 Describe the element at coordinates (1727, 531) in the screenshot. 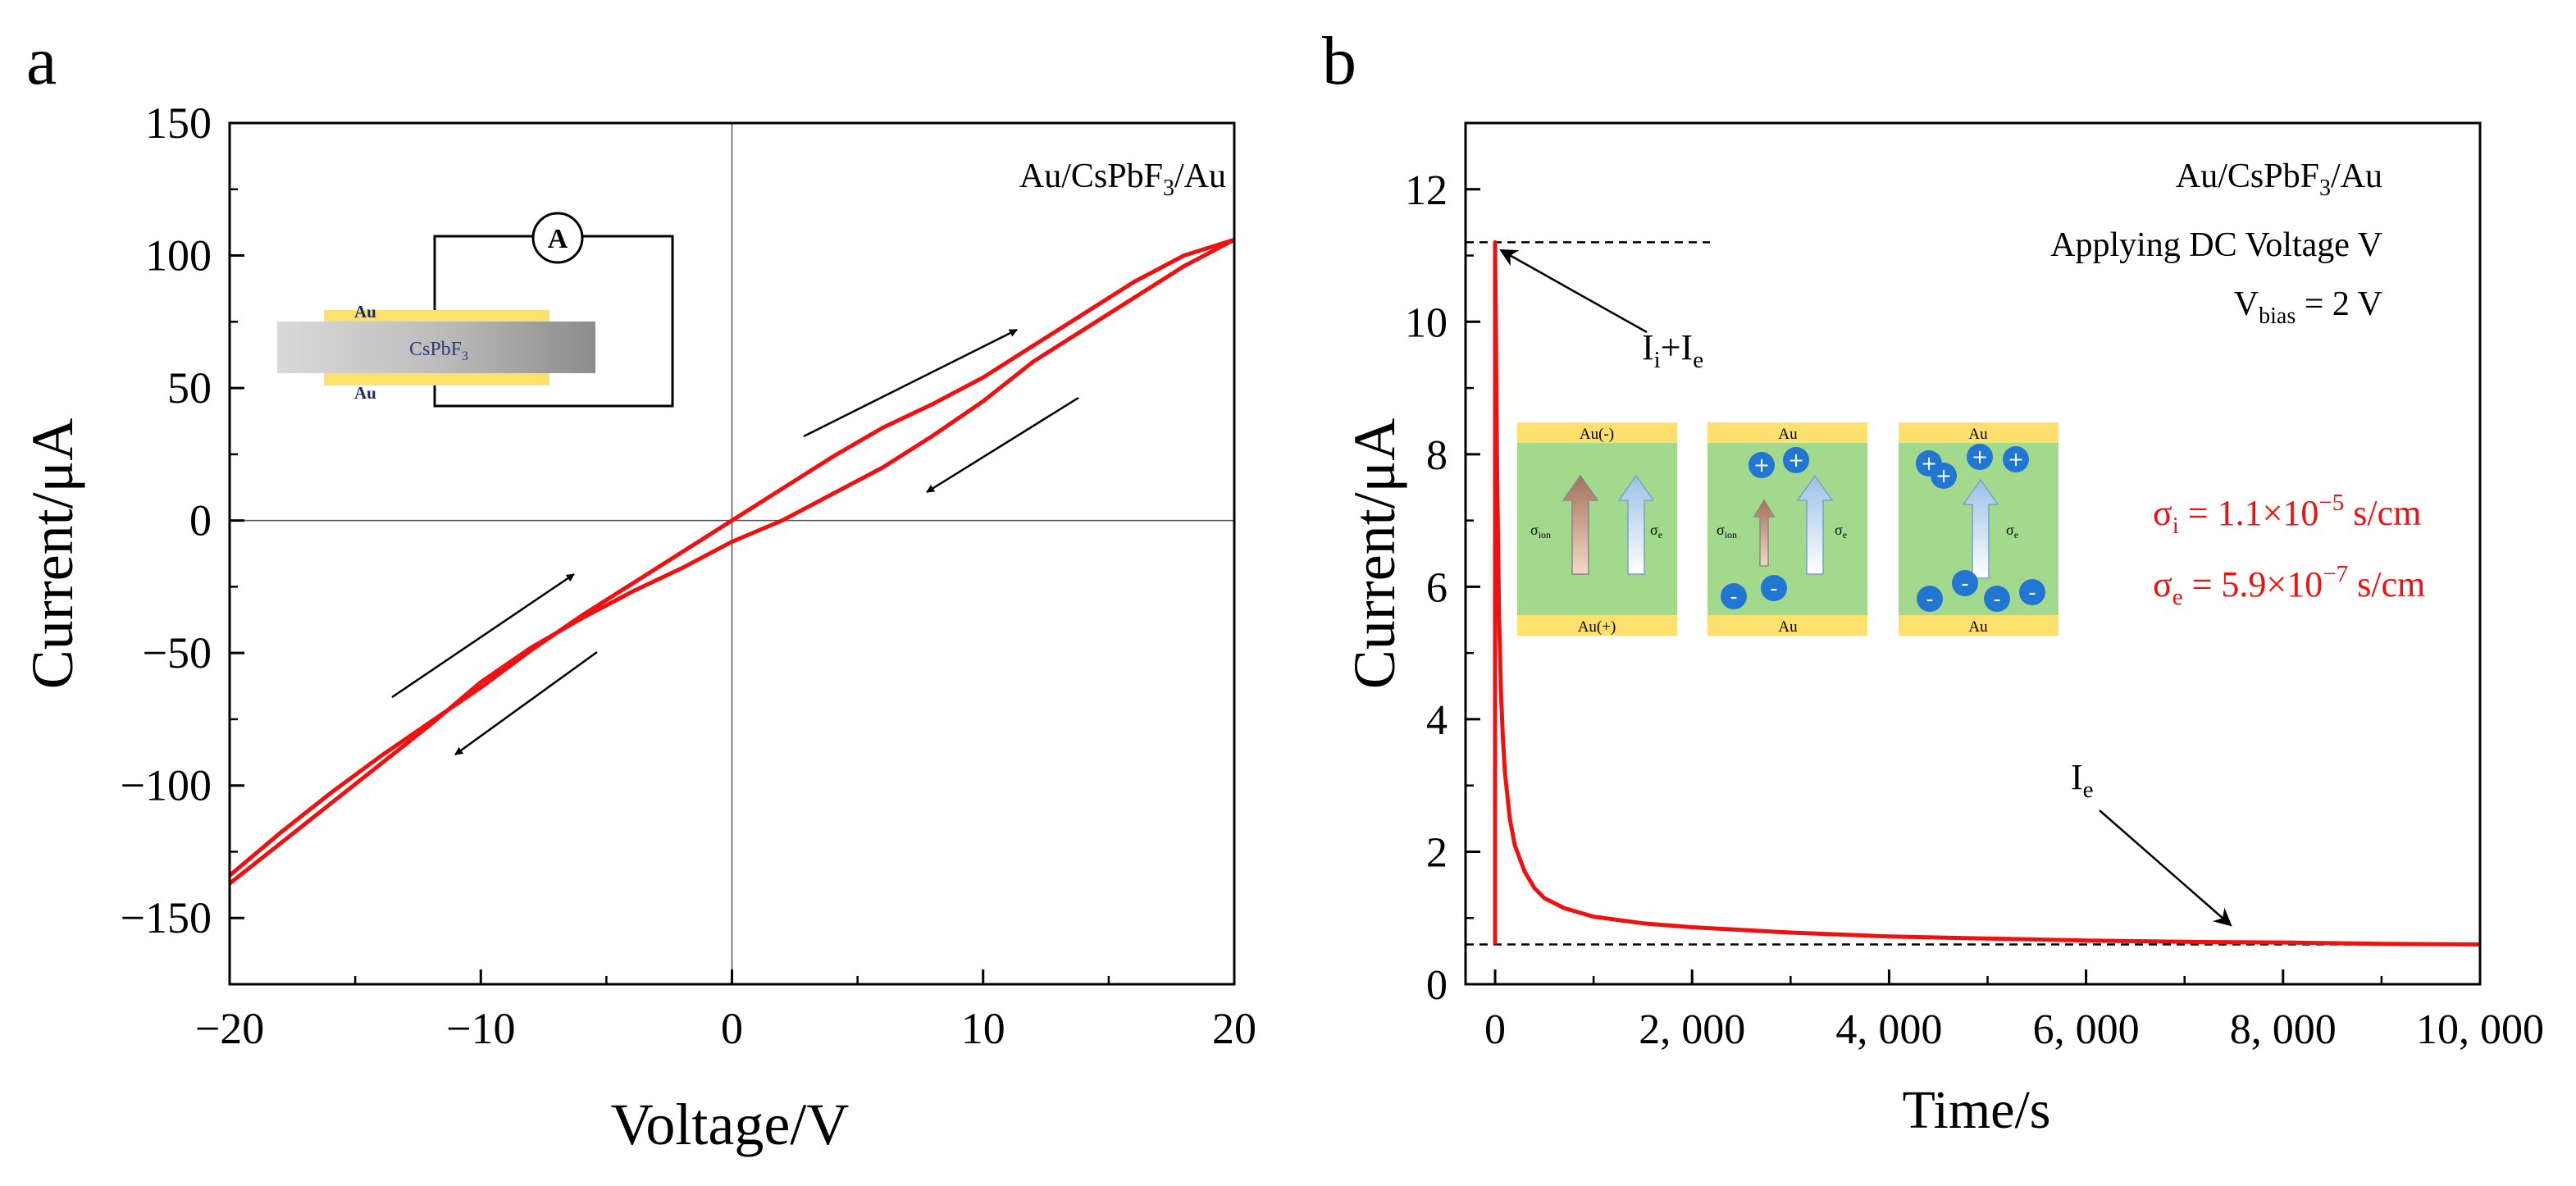

I see `schematic-2-sigma-ion: σion` at that location.